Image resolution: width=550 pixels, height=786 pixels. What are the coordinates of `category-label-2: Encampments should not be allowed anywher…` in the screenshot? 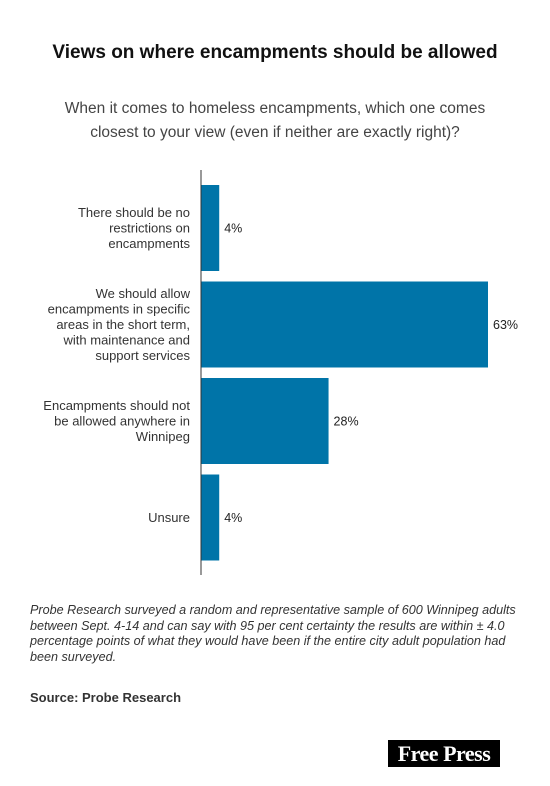 It's located at (116, 421).